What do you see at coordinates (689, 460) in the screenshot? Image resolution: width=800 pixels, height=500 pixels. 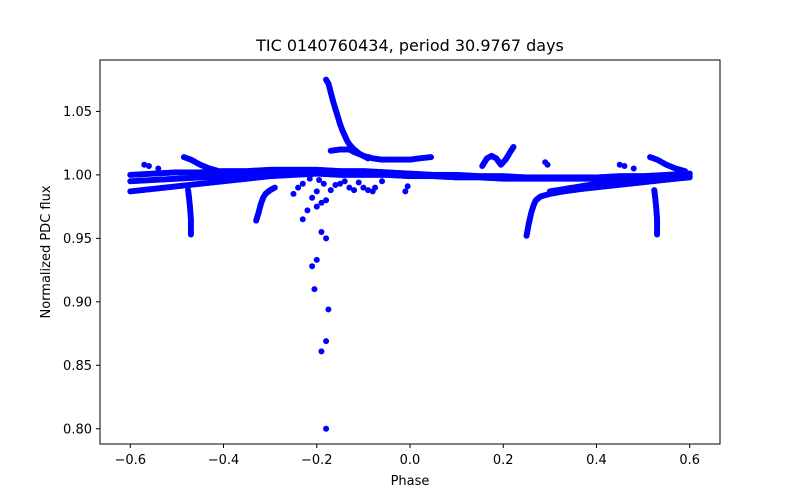 I see `x-tick-label: 0.6` at bounding box center [689, 460].